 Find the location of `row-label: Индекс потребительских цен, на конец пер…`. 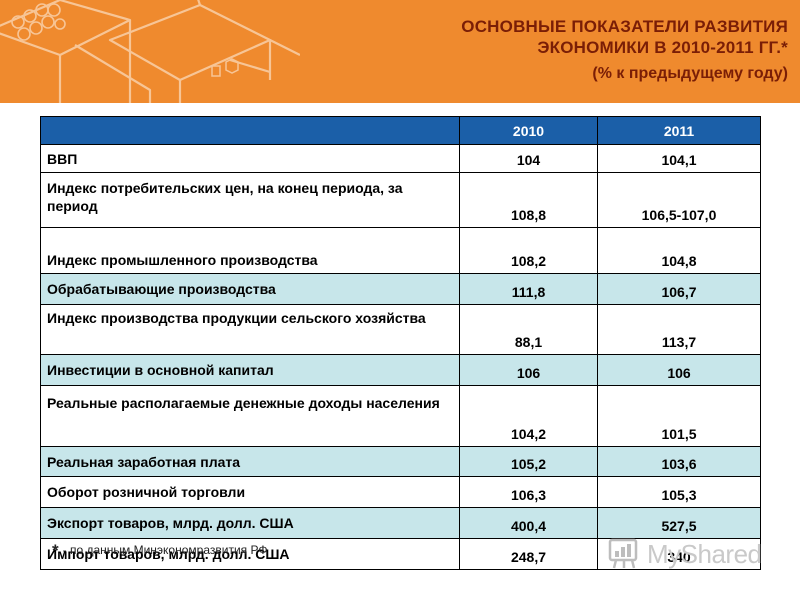

row-label: Индекс потребительских цен, на конец пер… is located at coordinates (250, 200).